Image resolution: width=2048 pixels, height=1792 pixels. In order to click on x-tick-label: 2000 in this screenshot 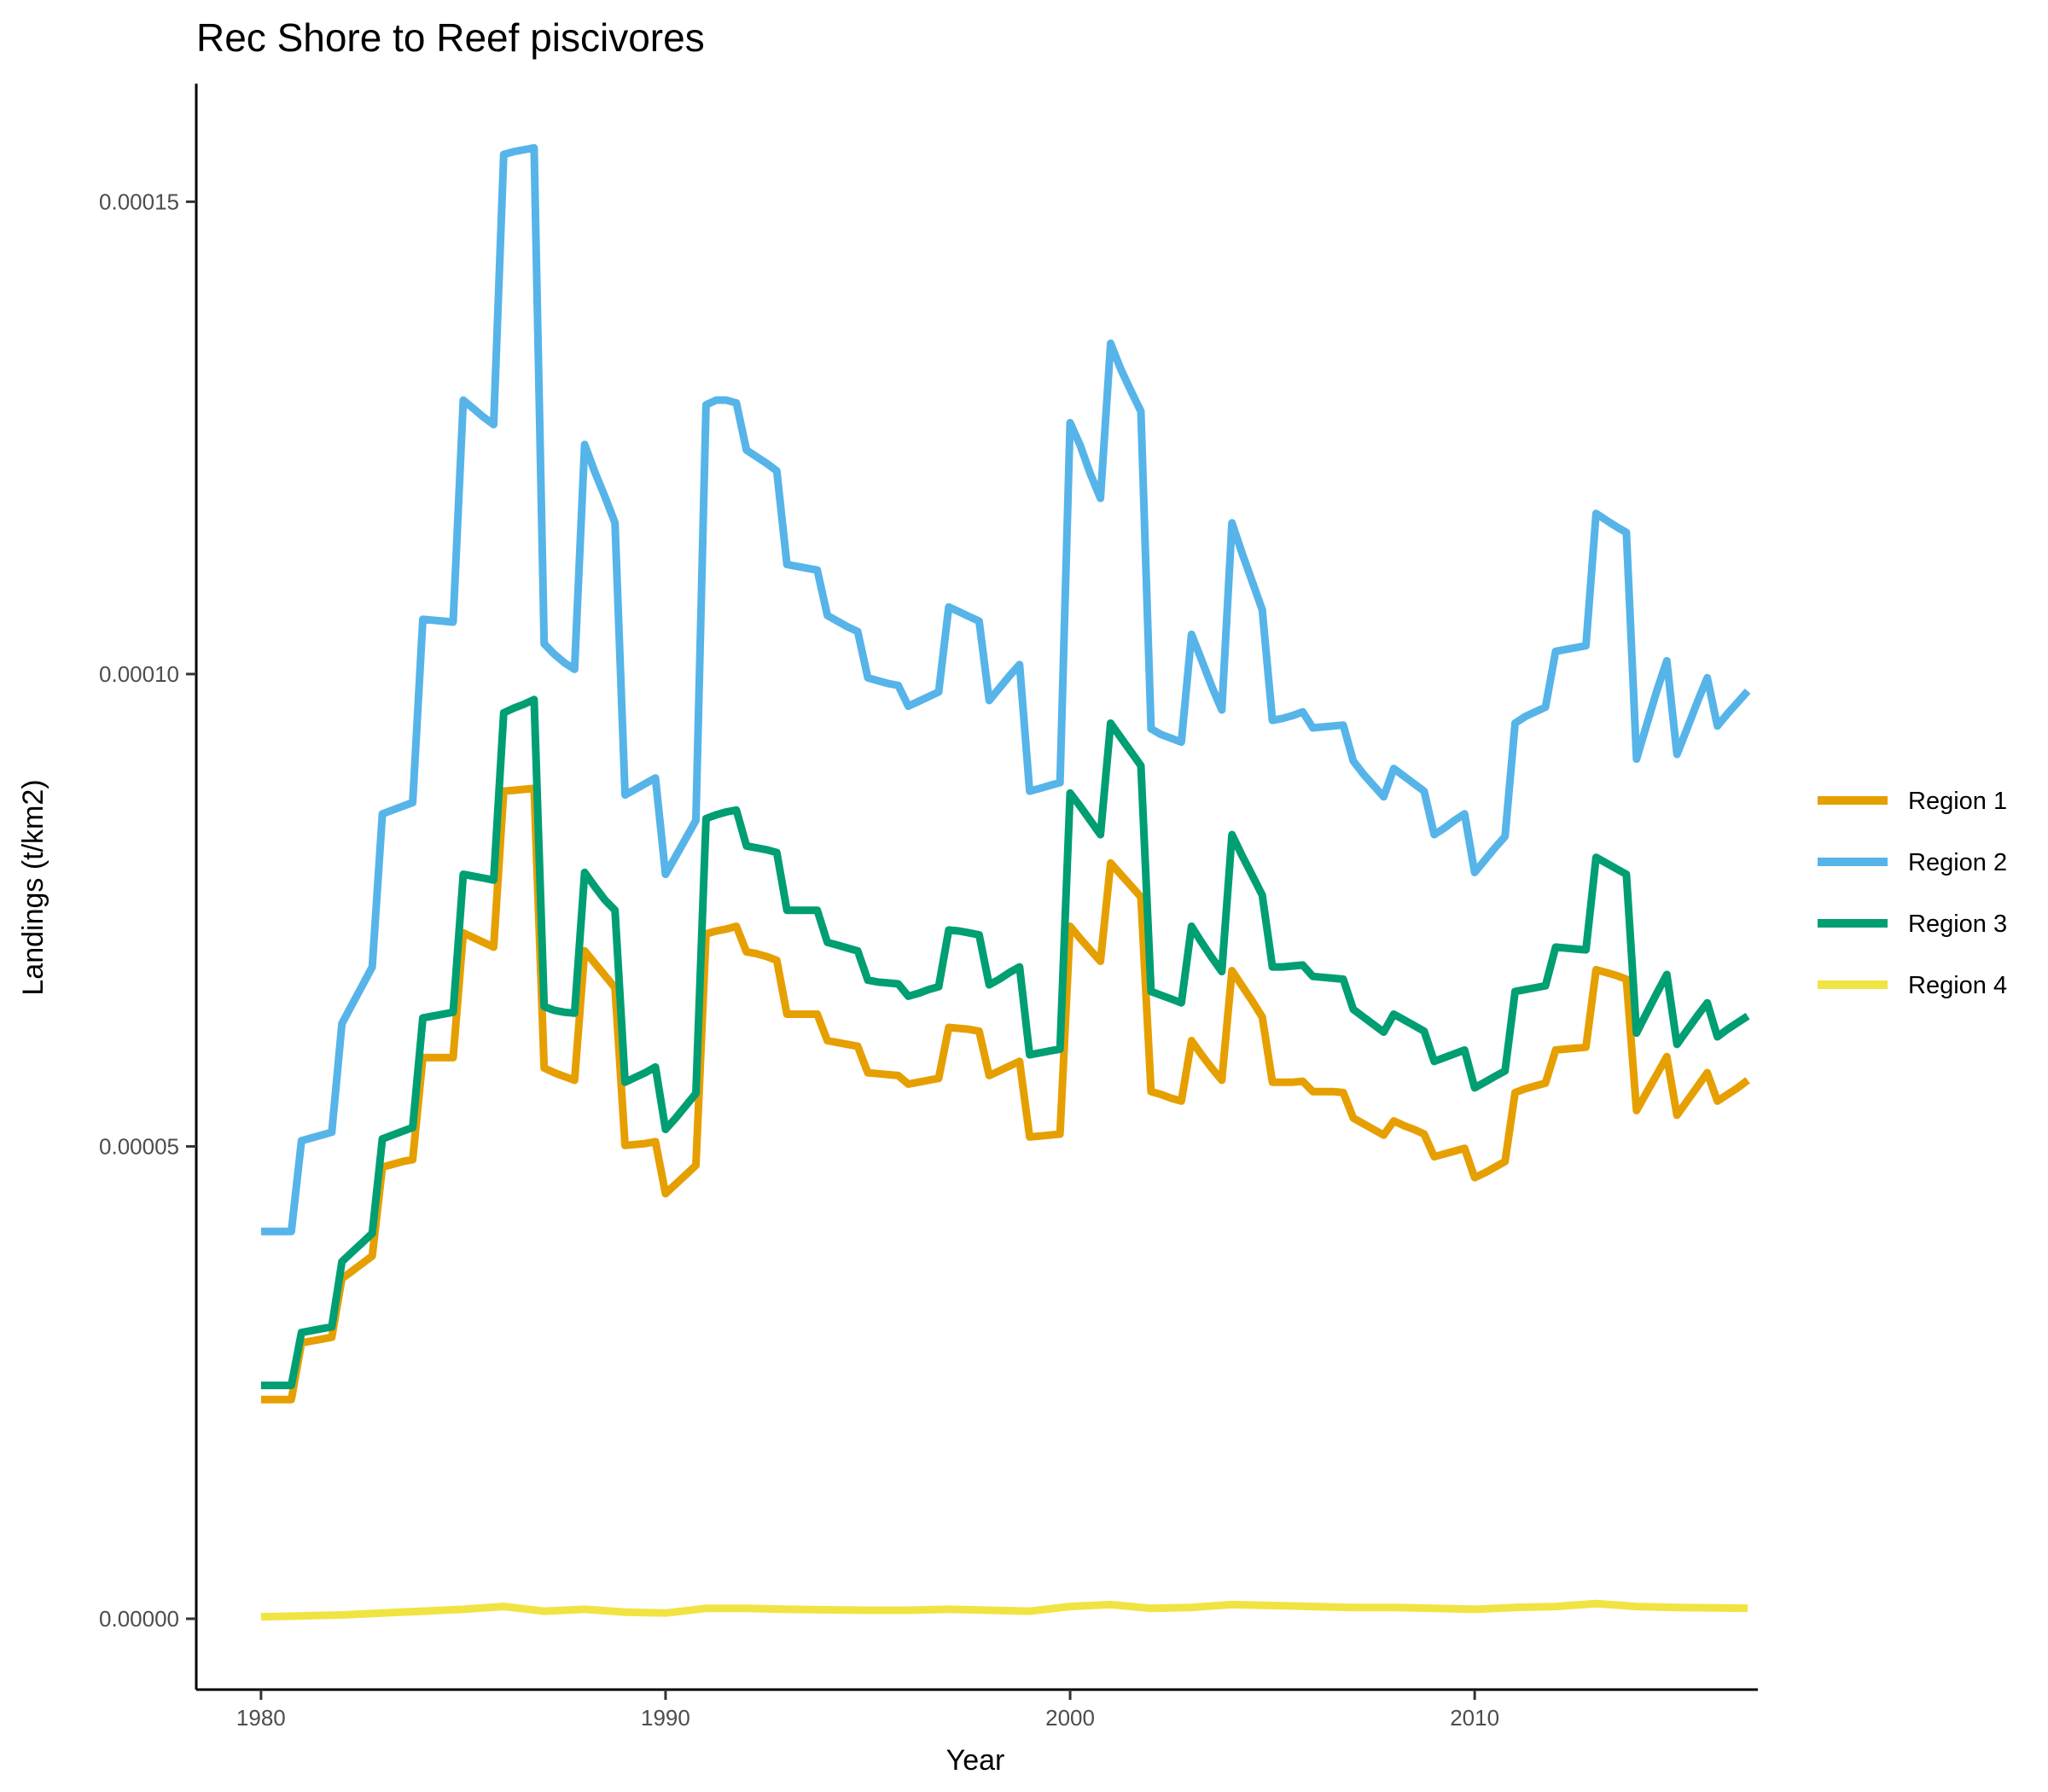, I will do `click(1070, 1718)`.